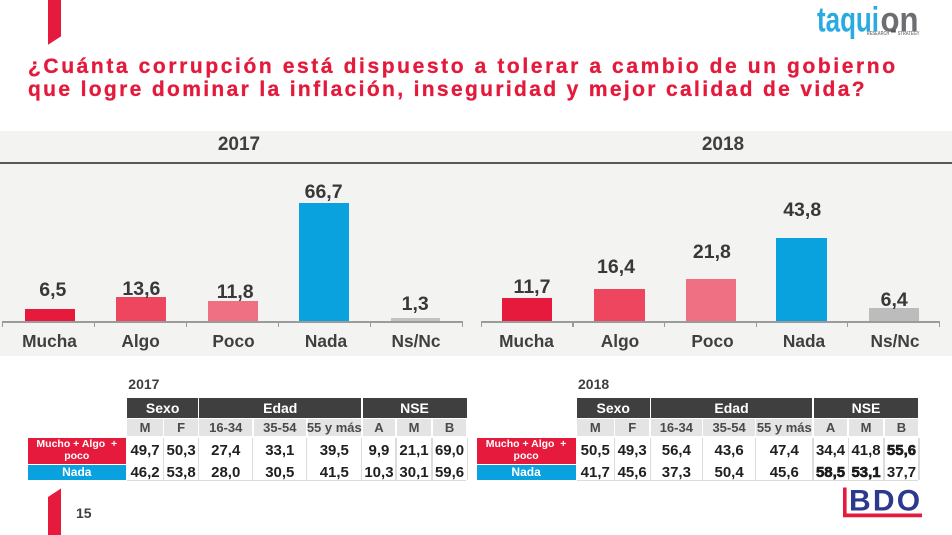 The width and height of the screenshot is (952, 535). Describe the element at coordinates (848, 20) in the screenshot. I see `svg-text: taqui` at that location.